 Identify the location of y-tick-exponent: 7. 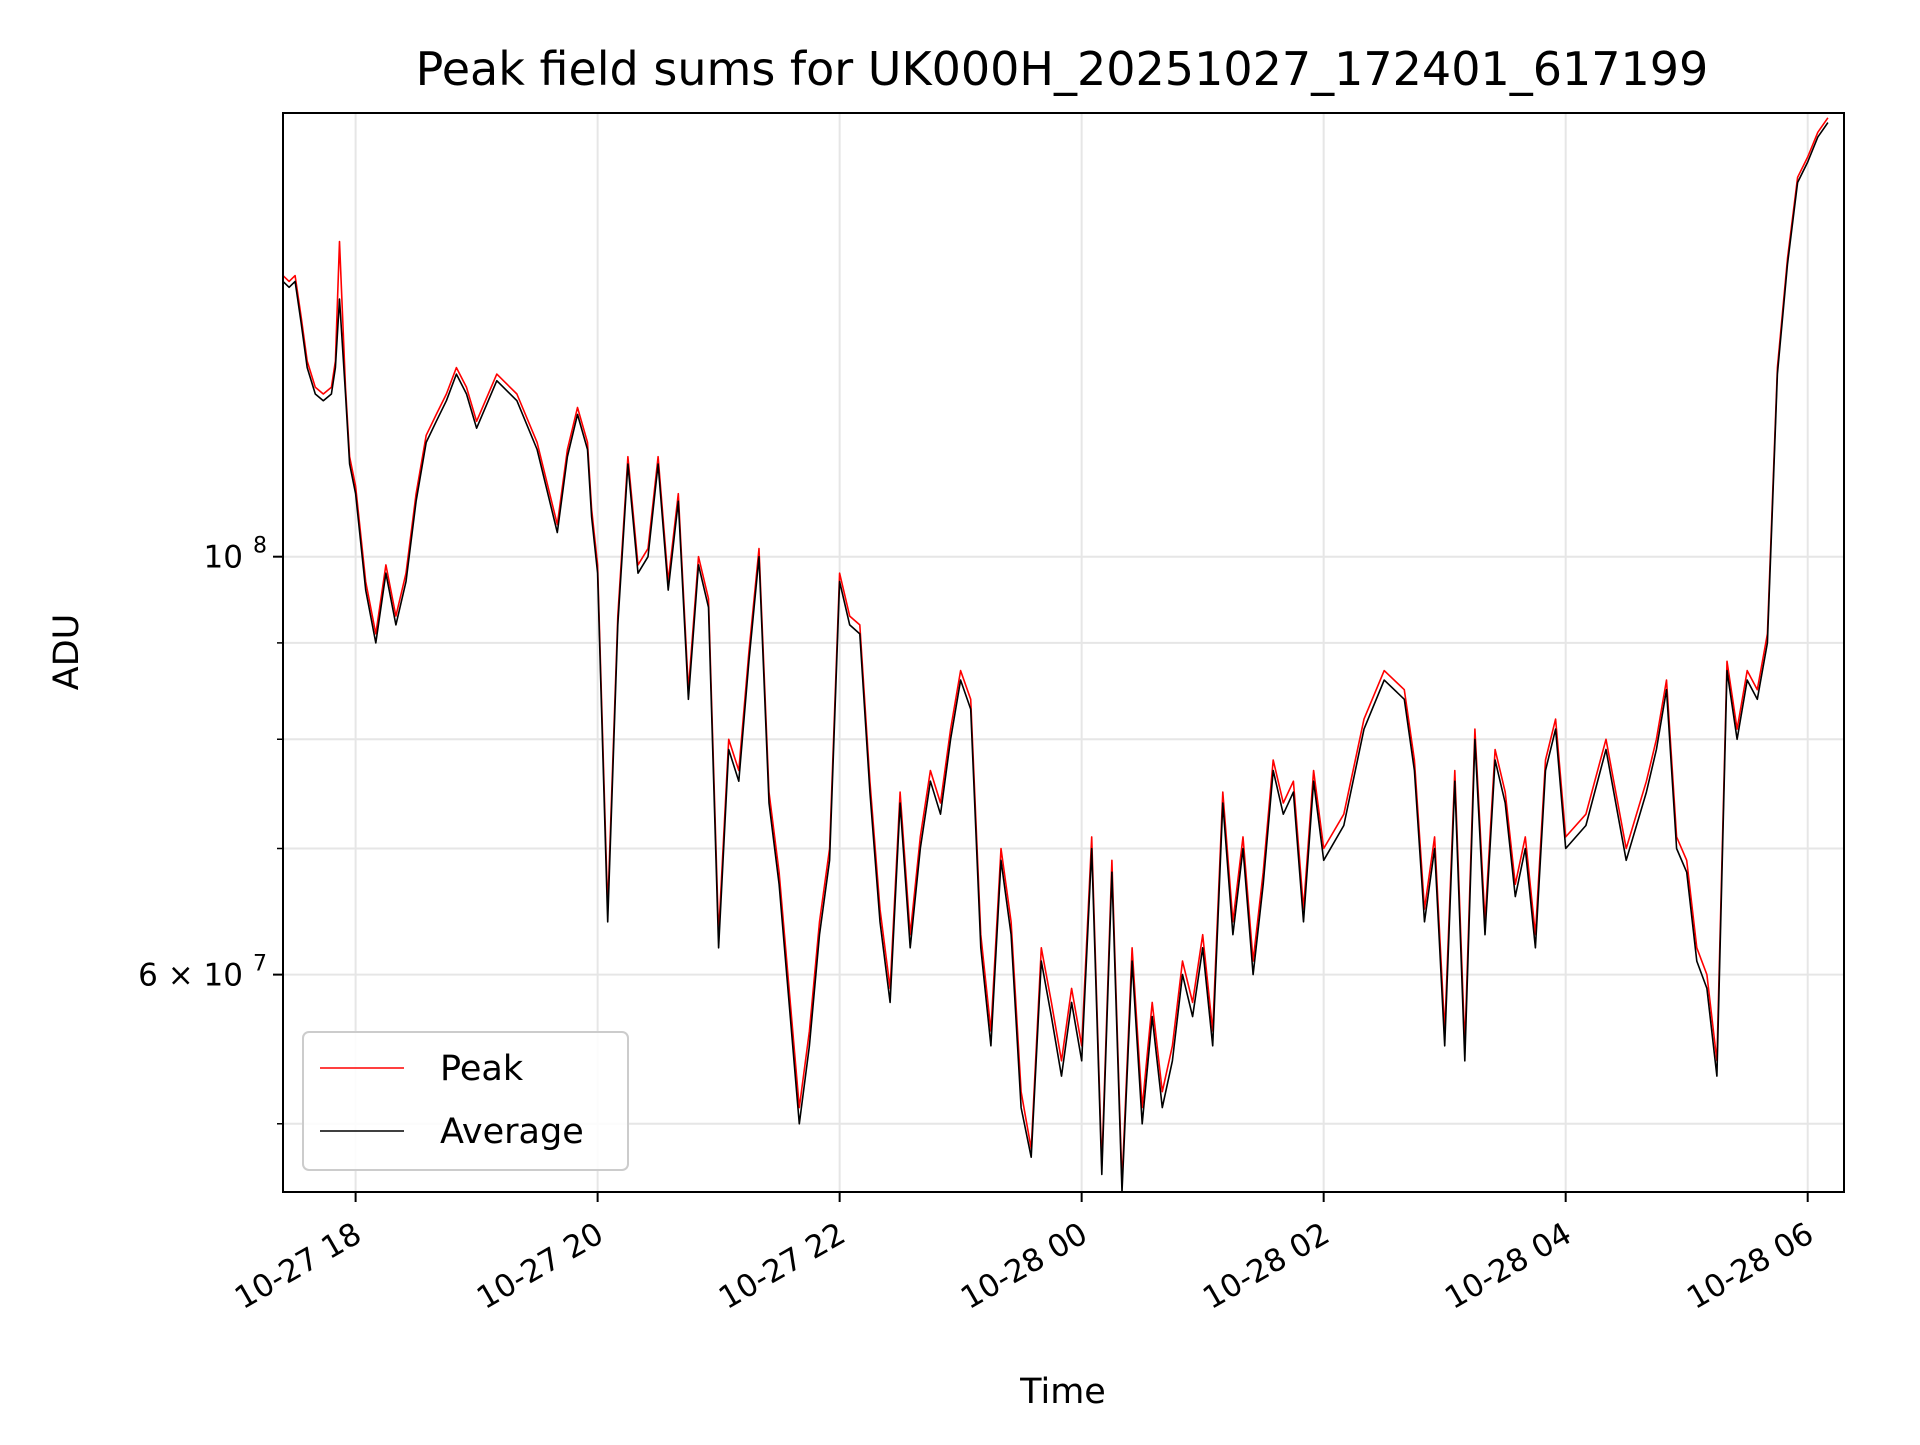
(260, 964).